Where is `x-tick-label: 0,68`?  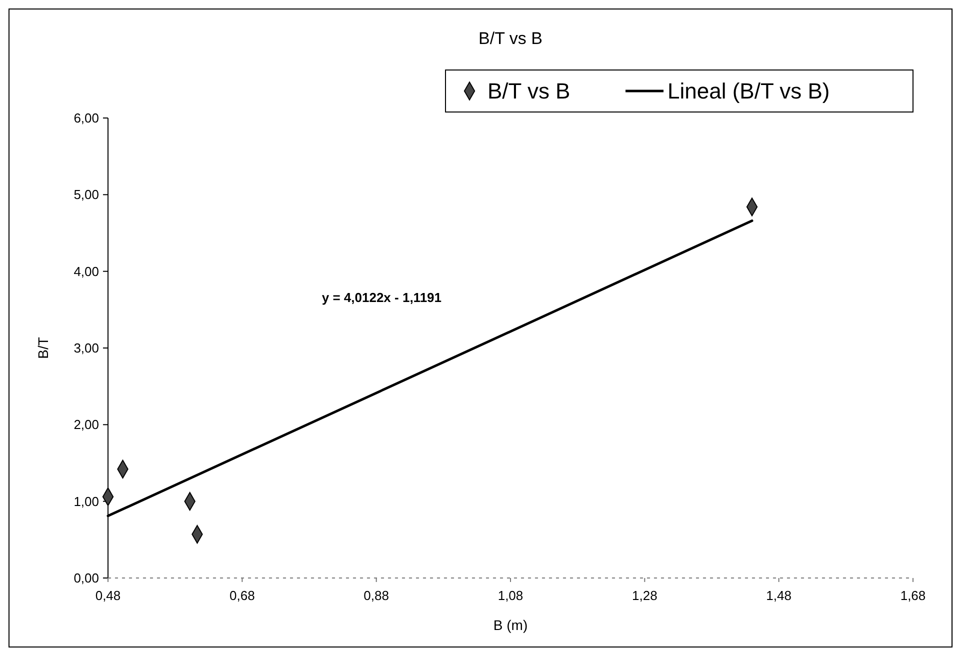
x-tick-label: 0,68 is located at coordinates (242, 595).